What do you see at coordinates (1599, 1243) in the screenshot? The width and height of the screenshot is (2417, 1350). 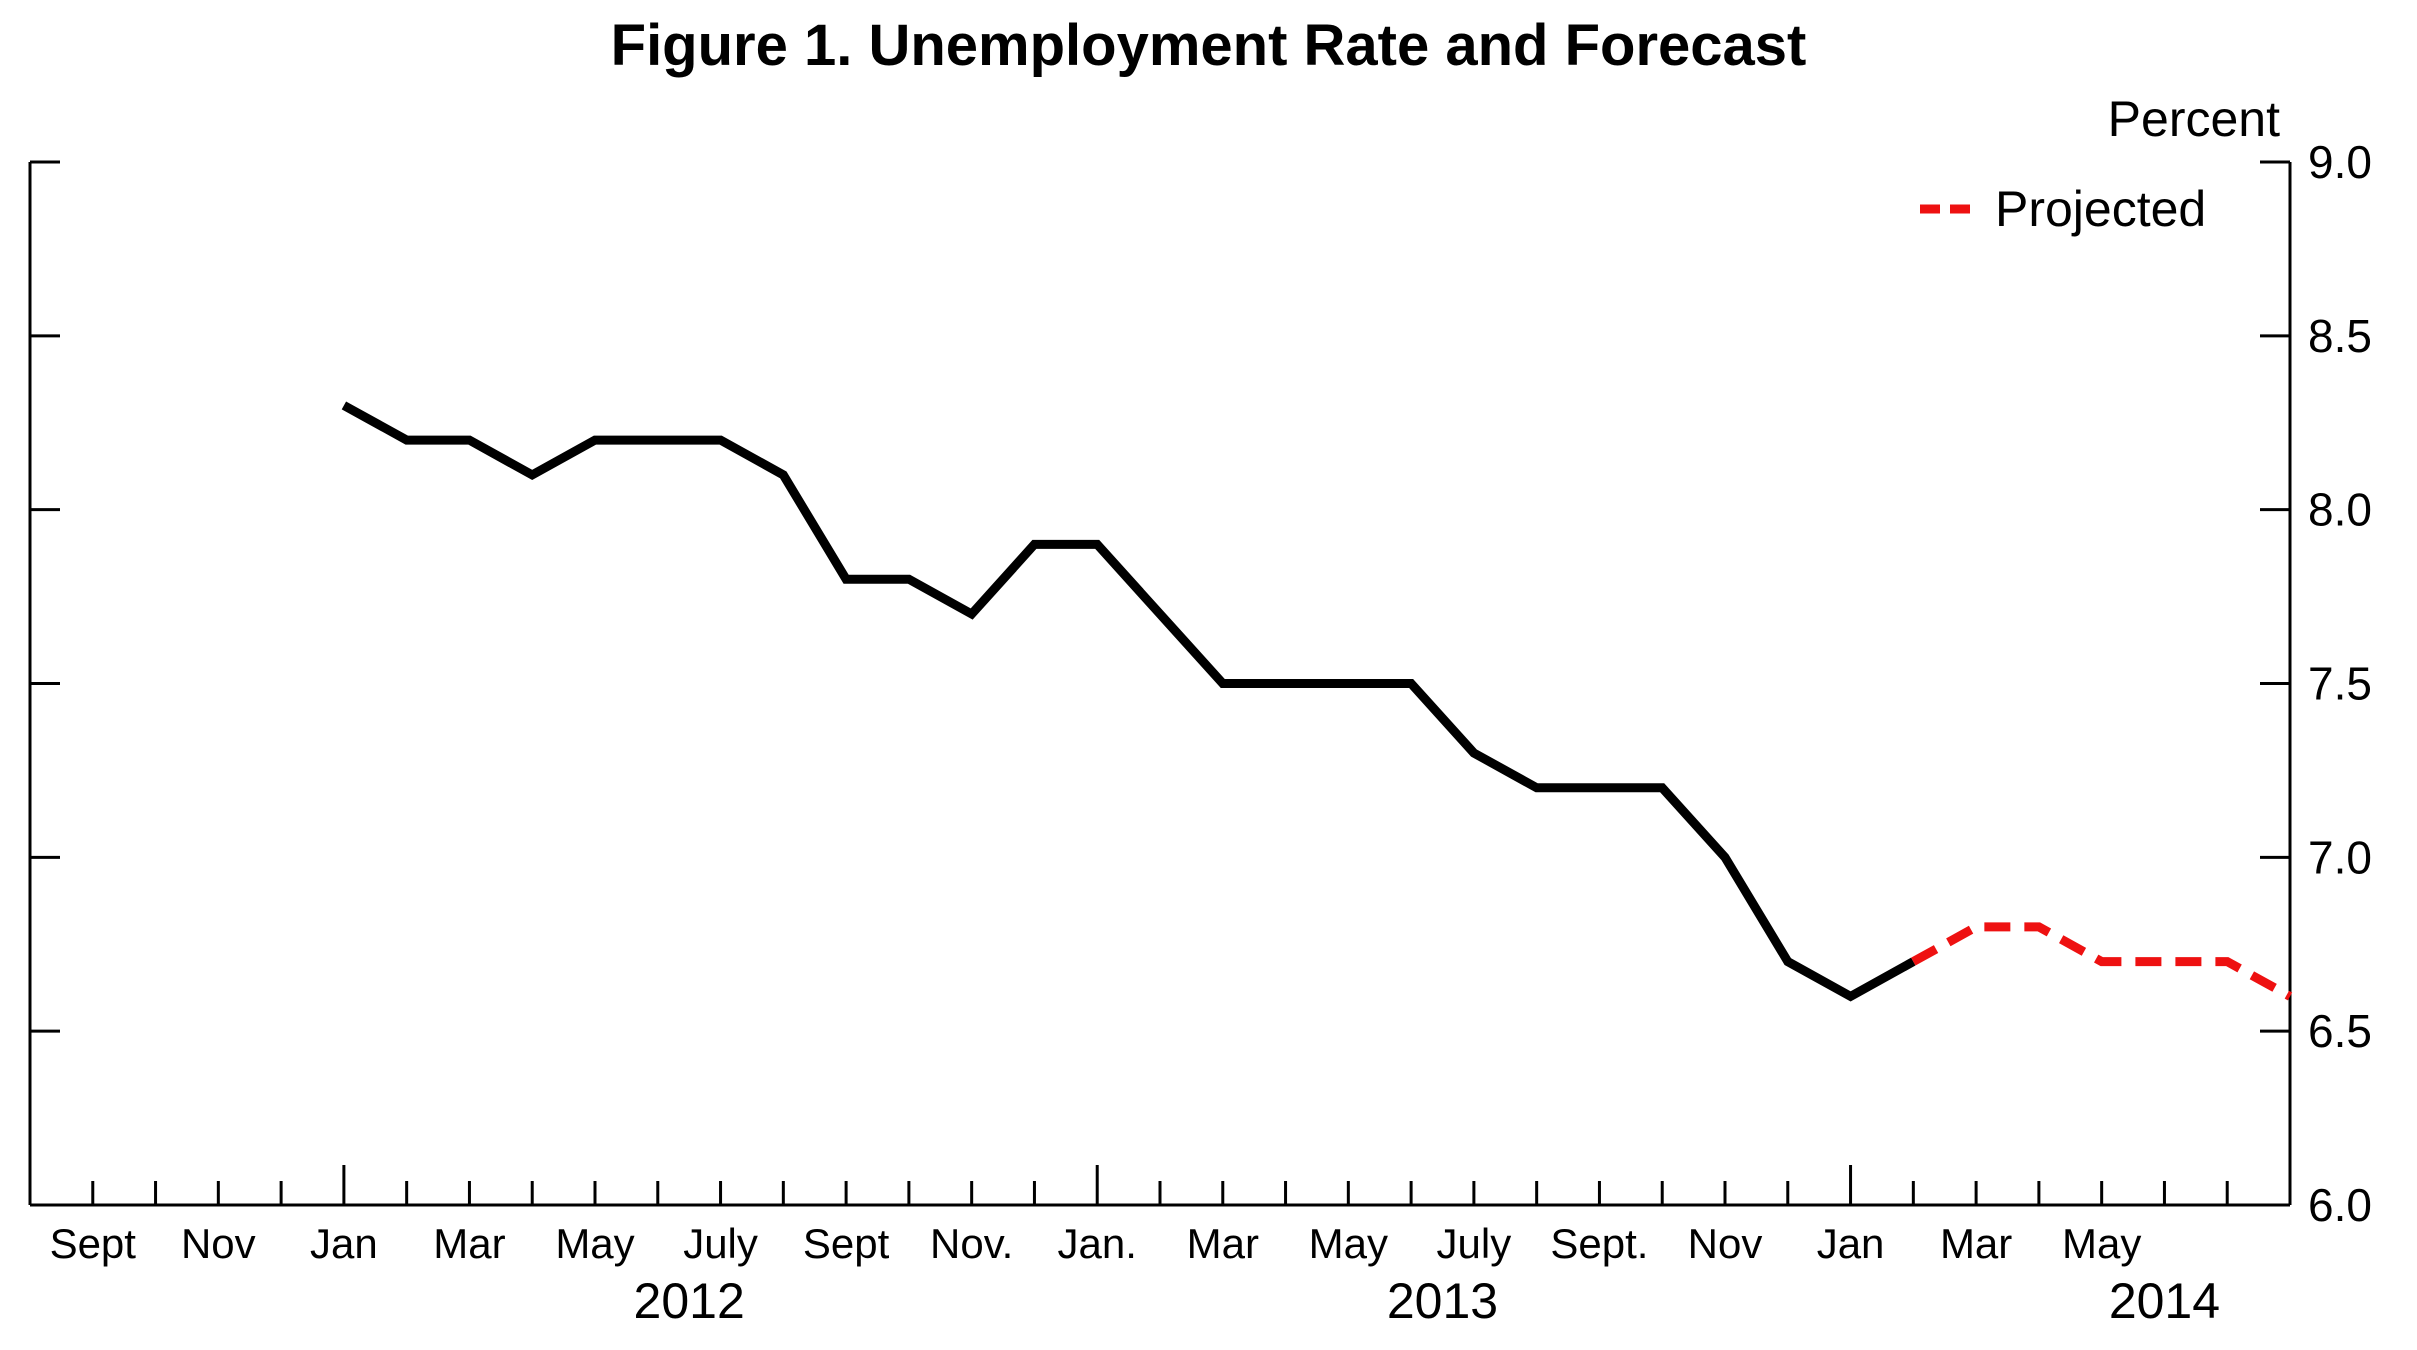 I see `x-month-label: Sept.` at bounding box center [1599, 1243].